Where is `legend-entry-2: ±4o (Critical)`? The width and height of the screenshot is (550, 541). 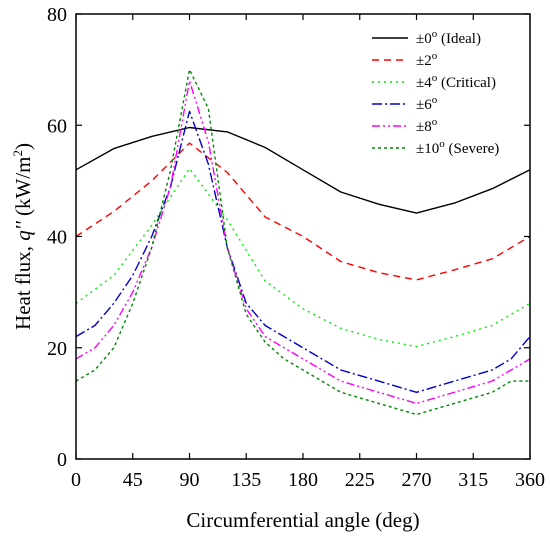 legend-entry-2: ±4o (Critical) is located at coordinates (456, 81).